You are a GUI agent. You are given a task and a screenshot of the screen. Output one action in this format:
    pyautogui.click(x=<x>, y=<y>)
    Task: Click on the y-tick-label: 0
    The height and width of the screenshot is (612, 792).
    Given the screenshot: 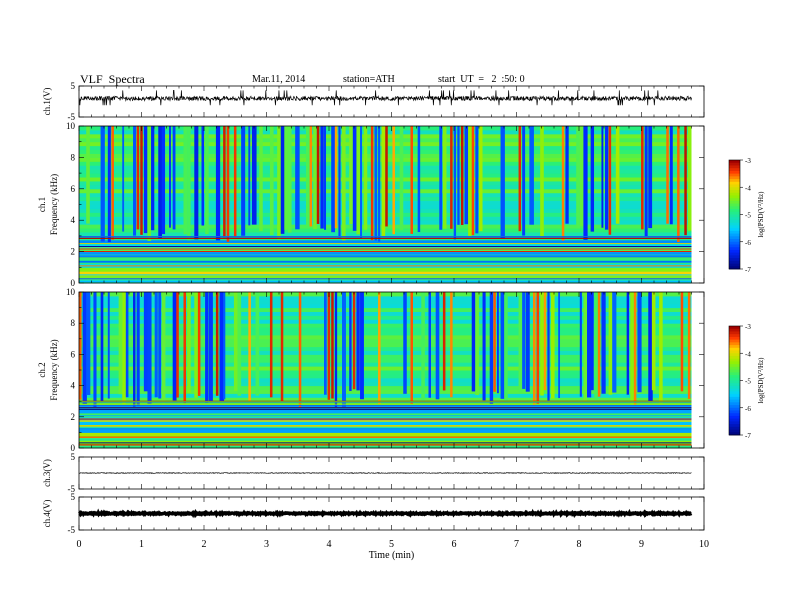 What is the action you would take?
    pyautogui.click(x=73, y=283)
    